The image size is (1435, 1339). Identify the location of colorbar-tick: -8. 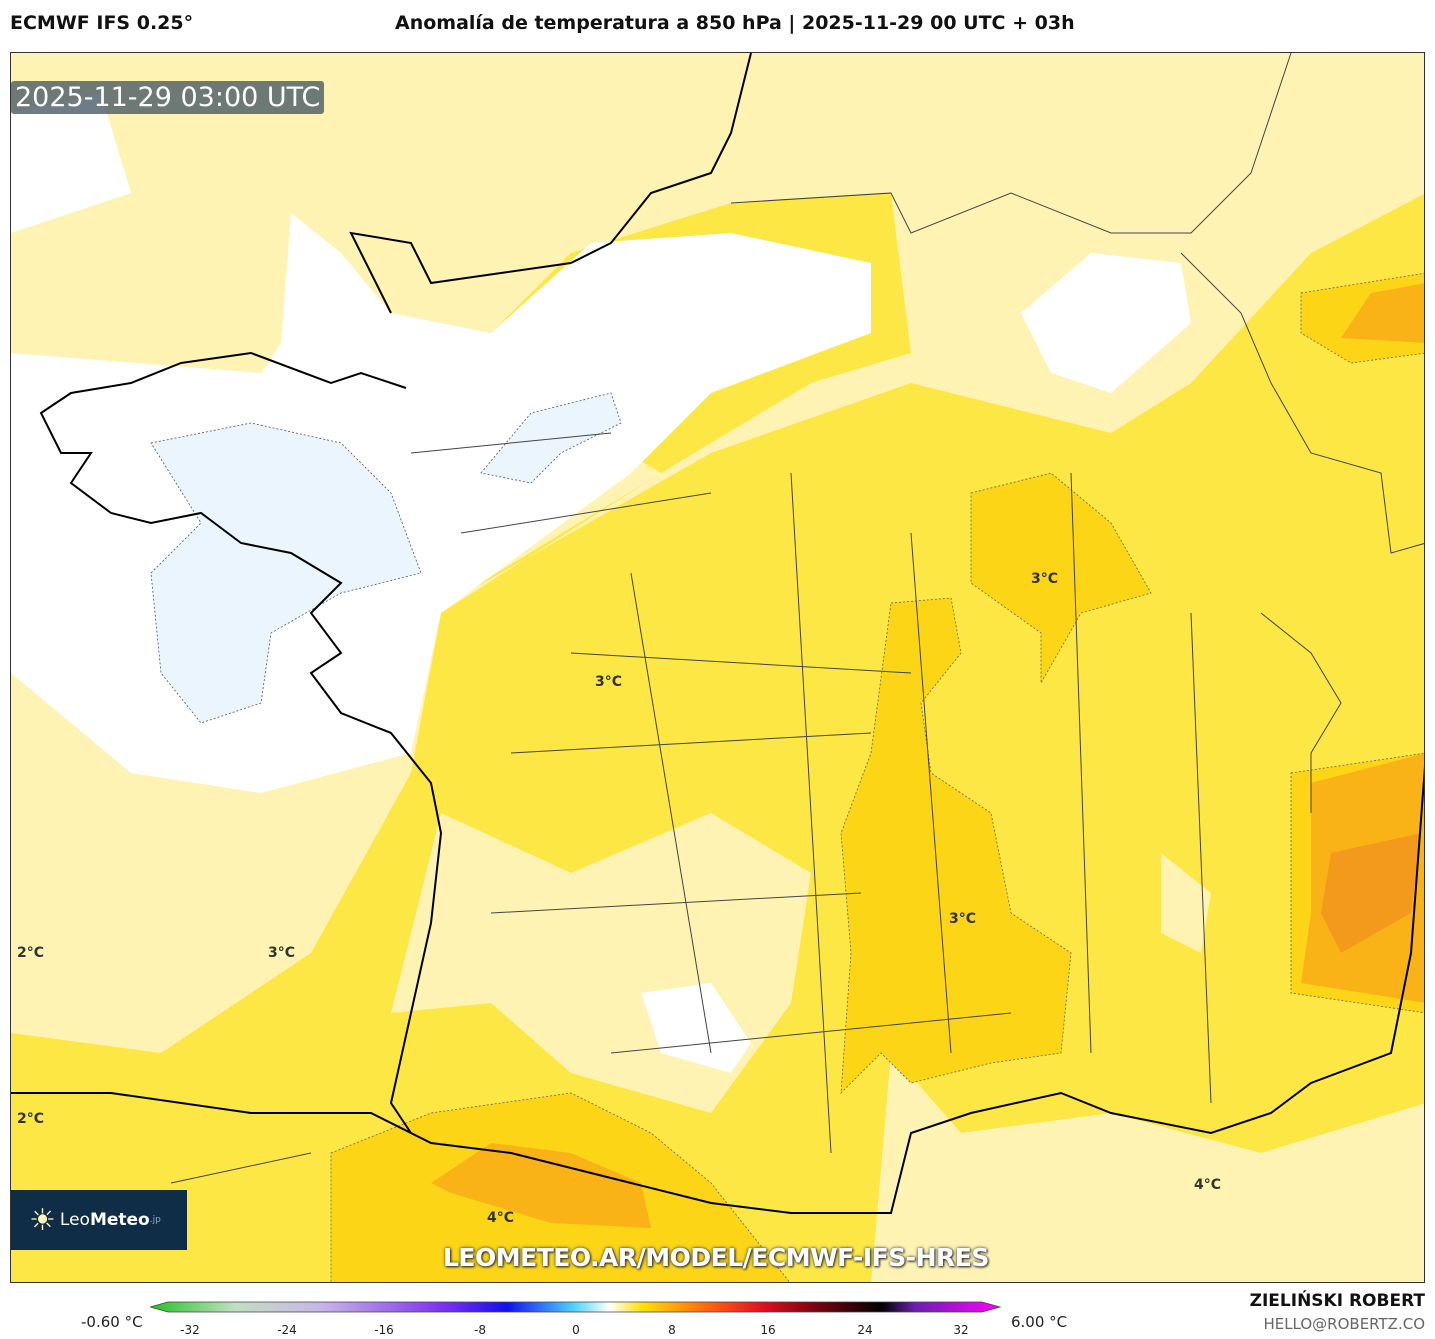
(480, 1330).